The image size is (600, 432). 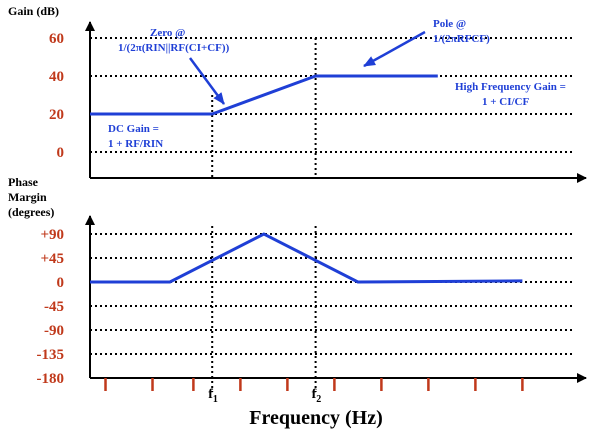 I want to click on pole-arrow, so click(x=394, y=49).